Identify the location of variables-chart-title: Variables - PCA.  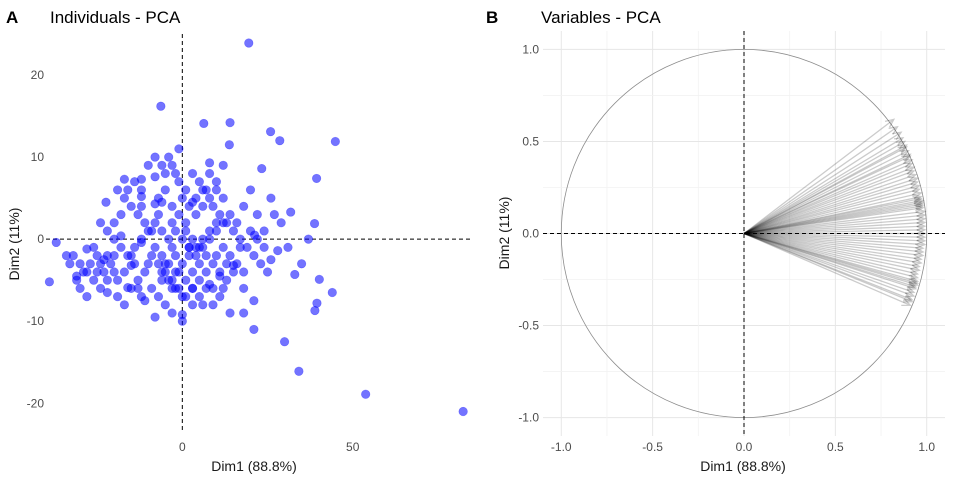
(601, 17).